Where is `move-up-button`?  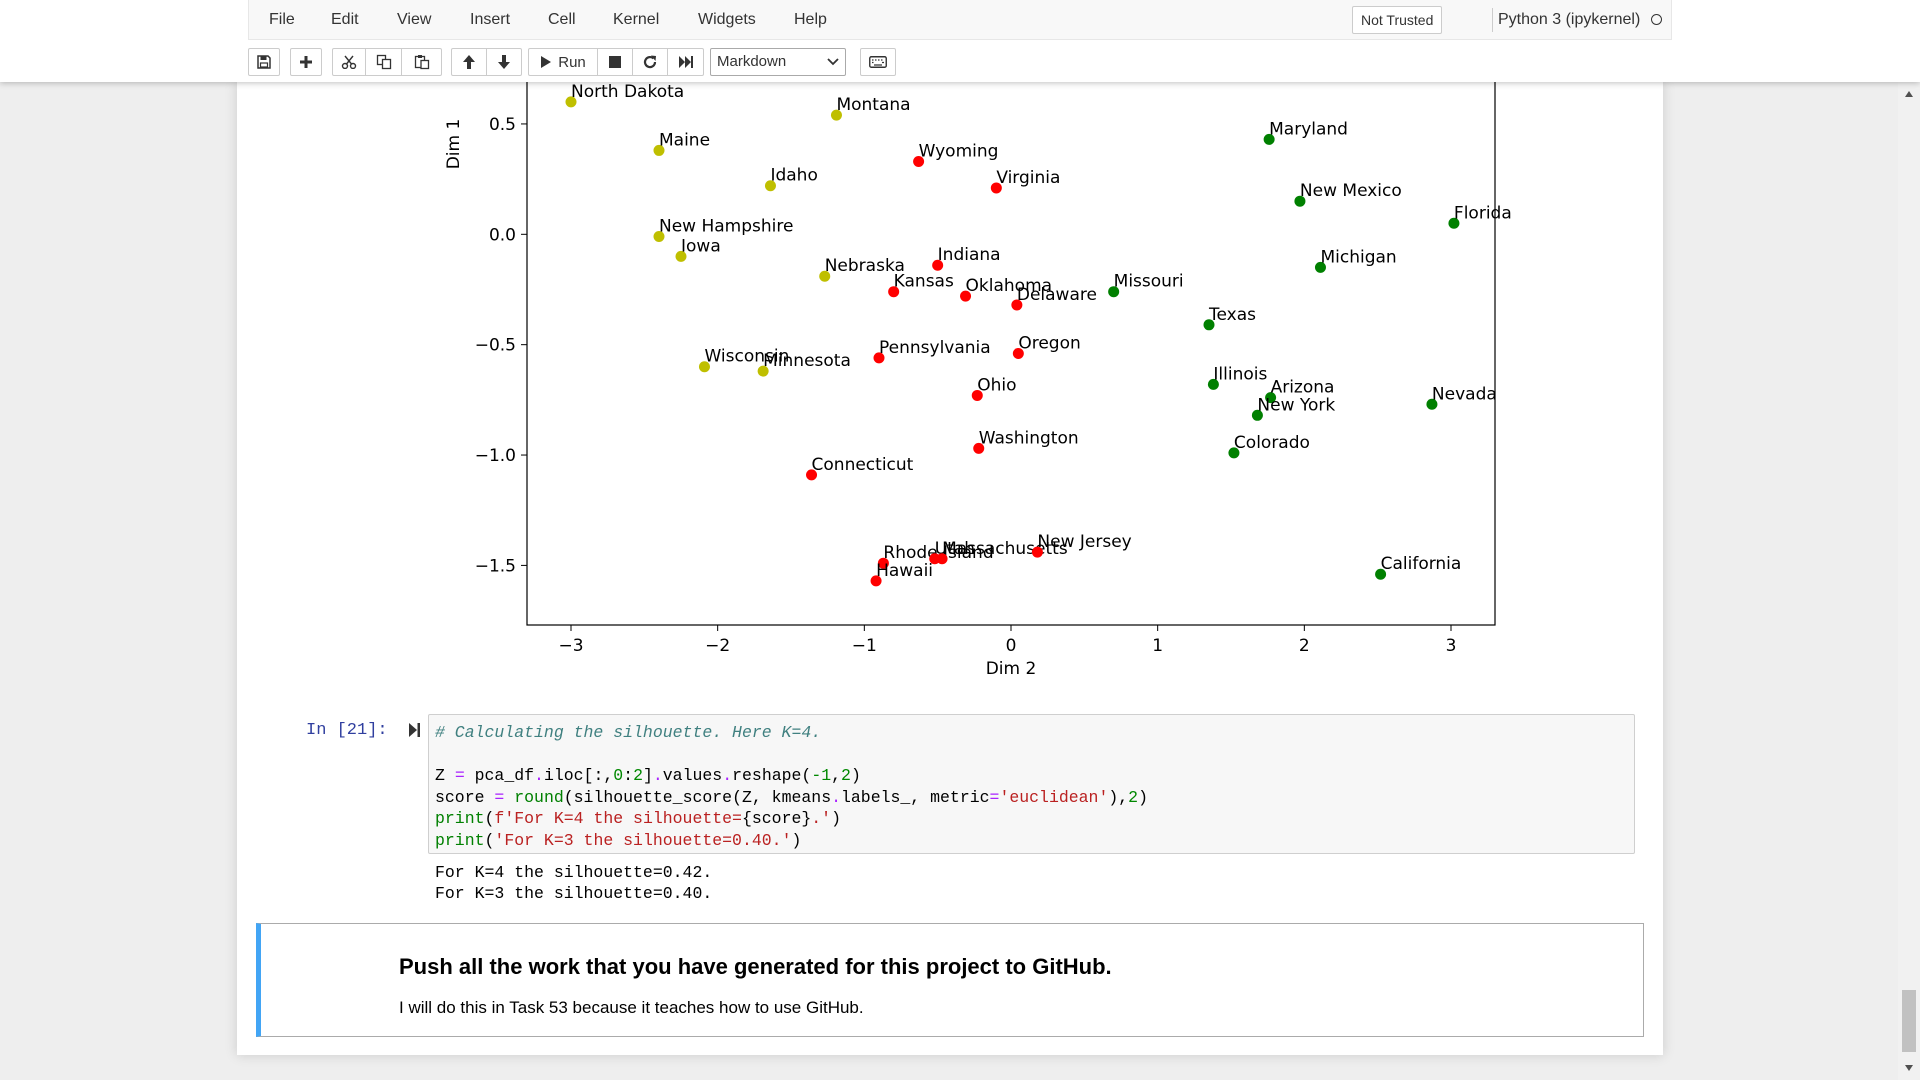
move-up-button is located at coordinates (469, 62).